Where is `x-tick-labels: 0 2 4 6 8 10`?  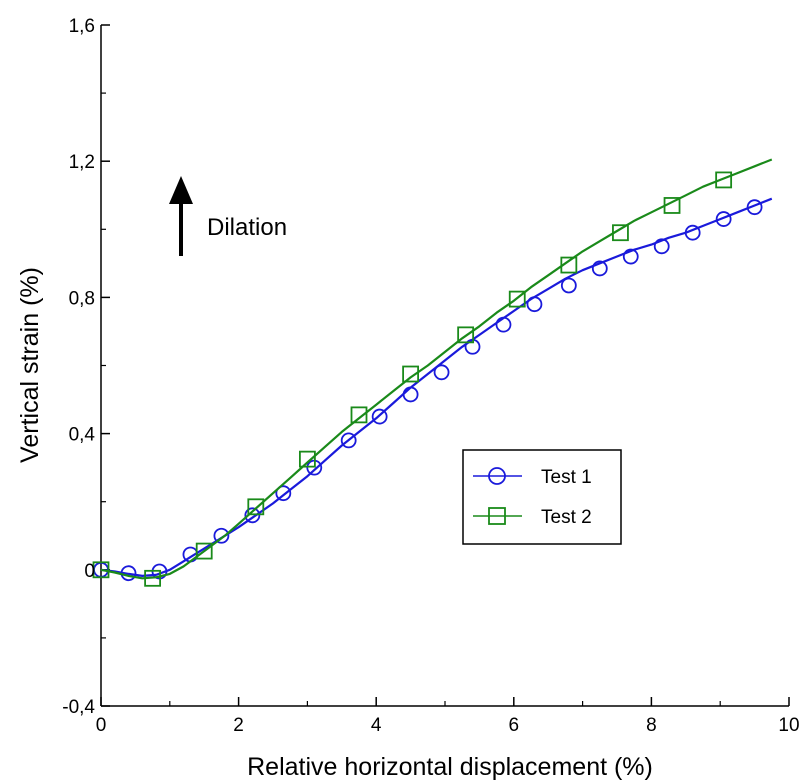
x-tick-labels: 0 2 4 6 8 10 is located at coordinates (448, 725).